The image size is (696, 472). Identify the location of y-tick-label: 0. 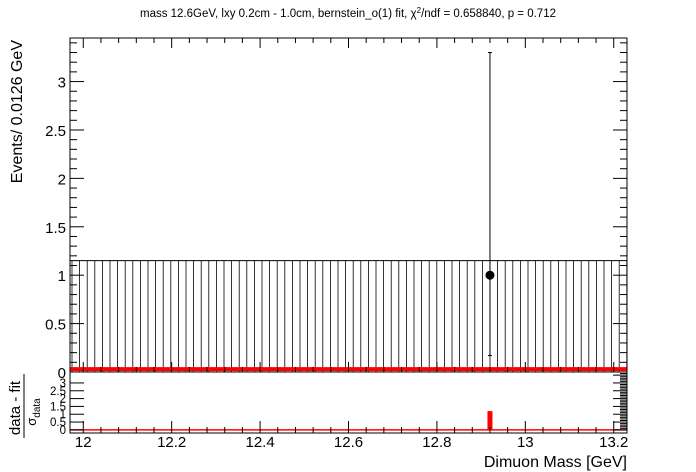
(62, 373).